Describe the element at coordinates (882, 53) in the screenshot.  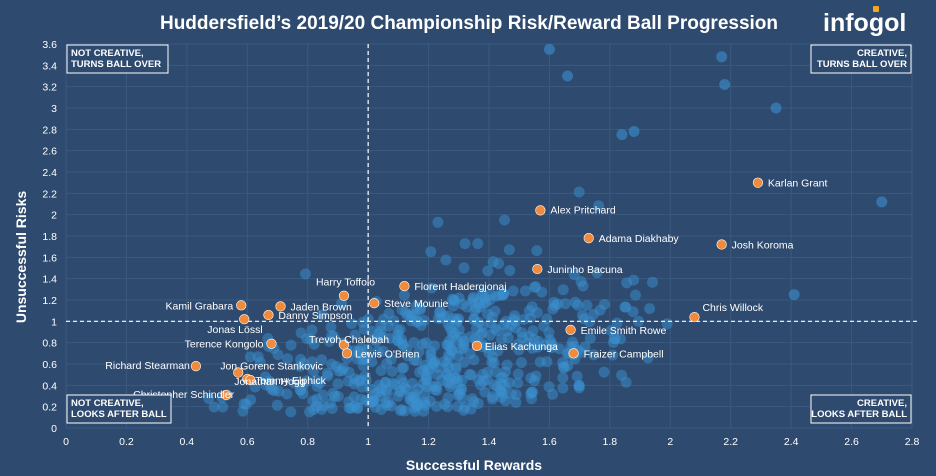
I see `quadrant-text: CREATIVE,` at that location.